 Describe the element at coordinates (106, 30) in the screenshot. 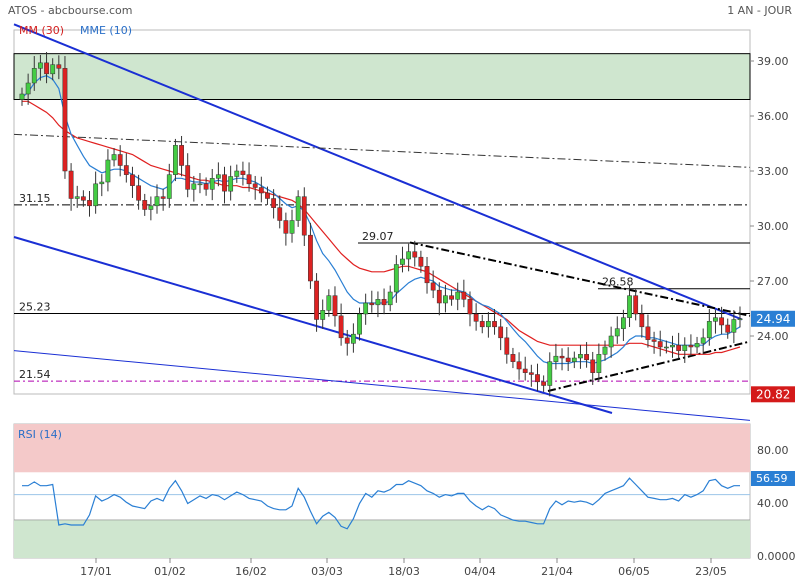

I see `legend-mme10: MME (10)` at that location.